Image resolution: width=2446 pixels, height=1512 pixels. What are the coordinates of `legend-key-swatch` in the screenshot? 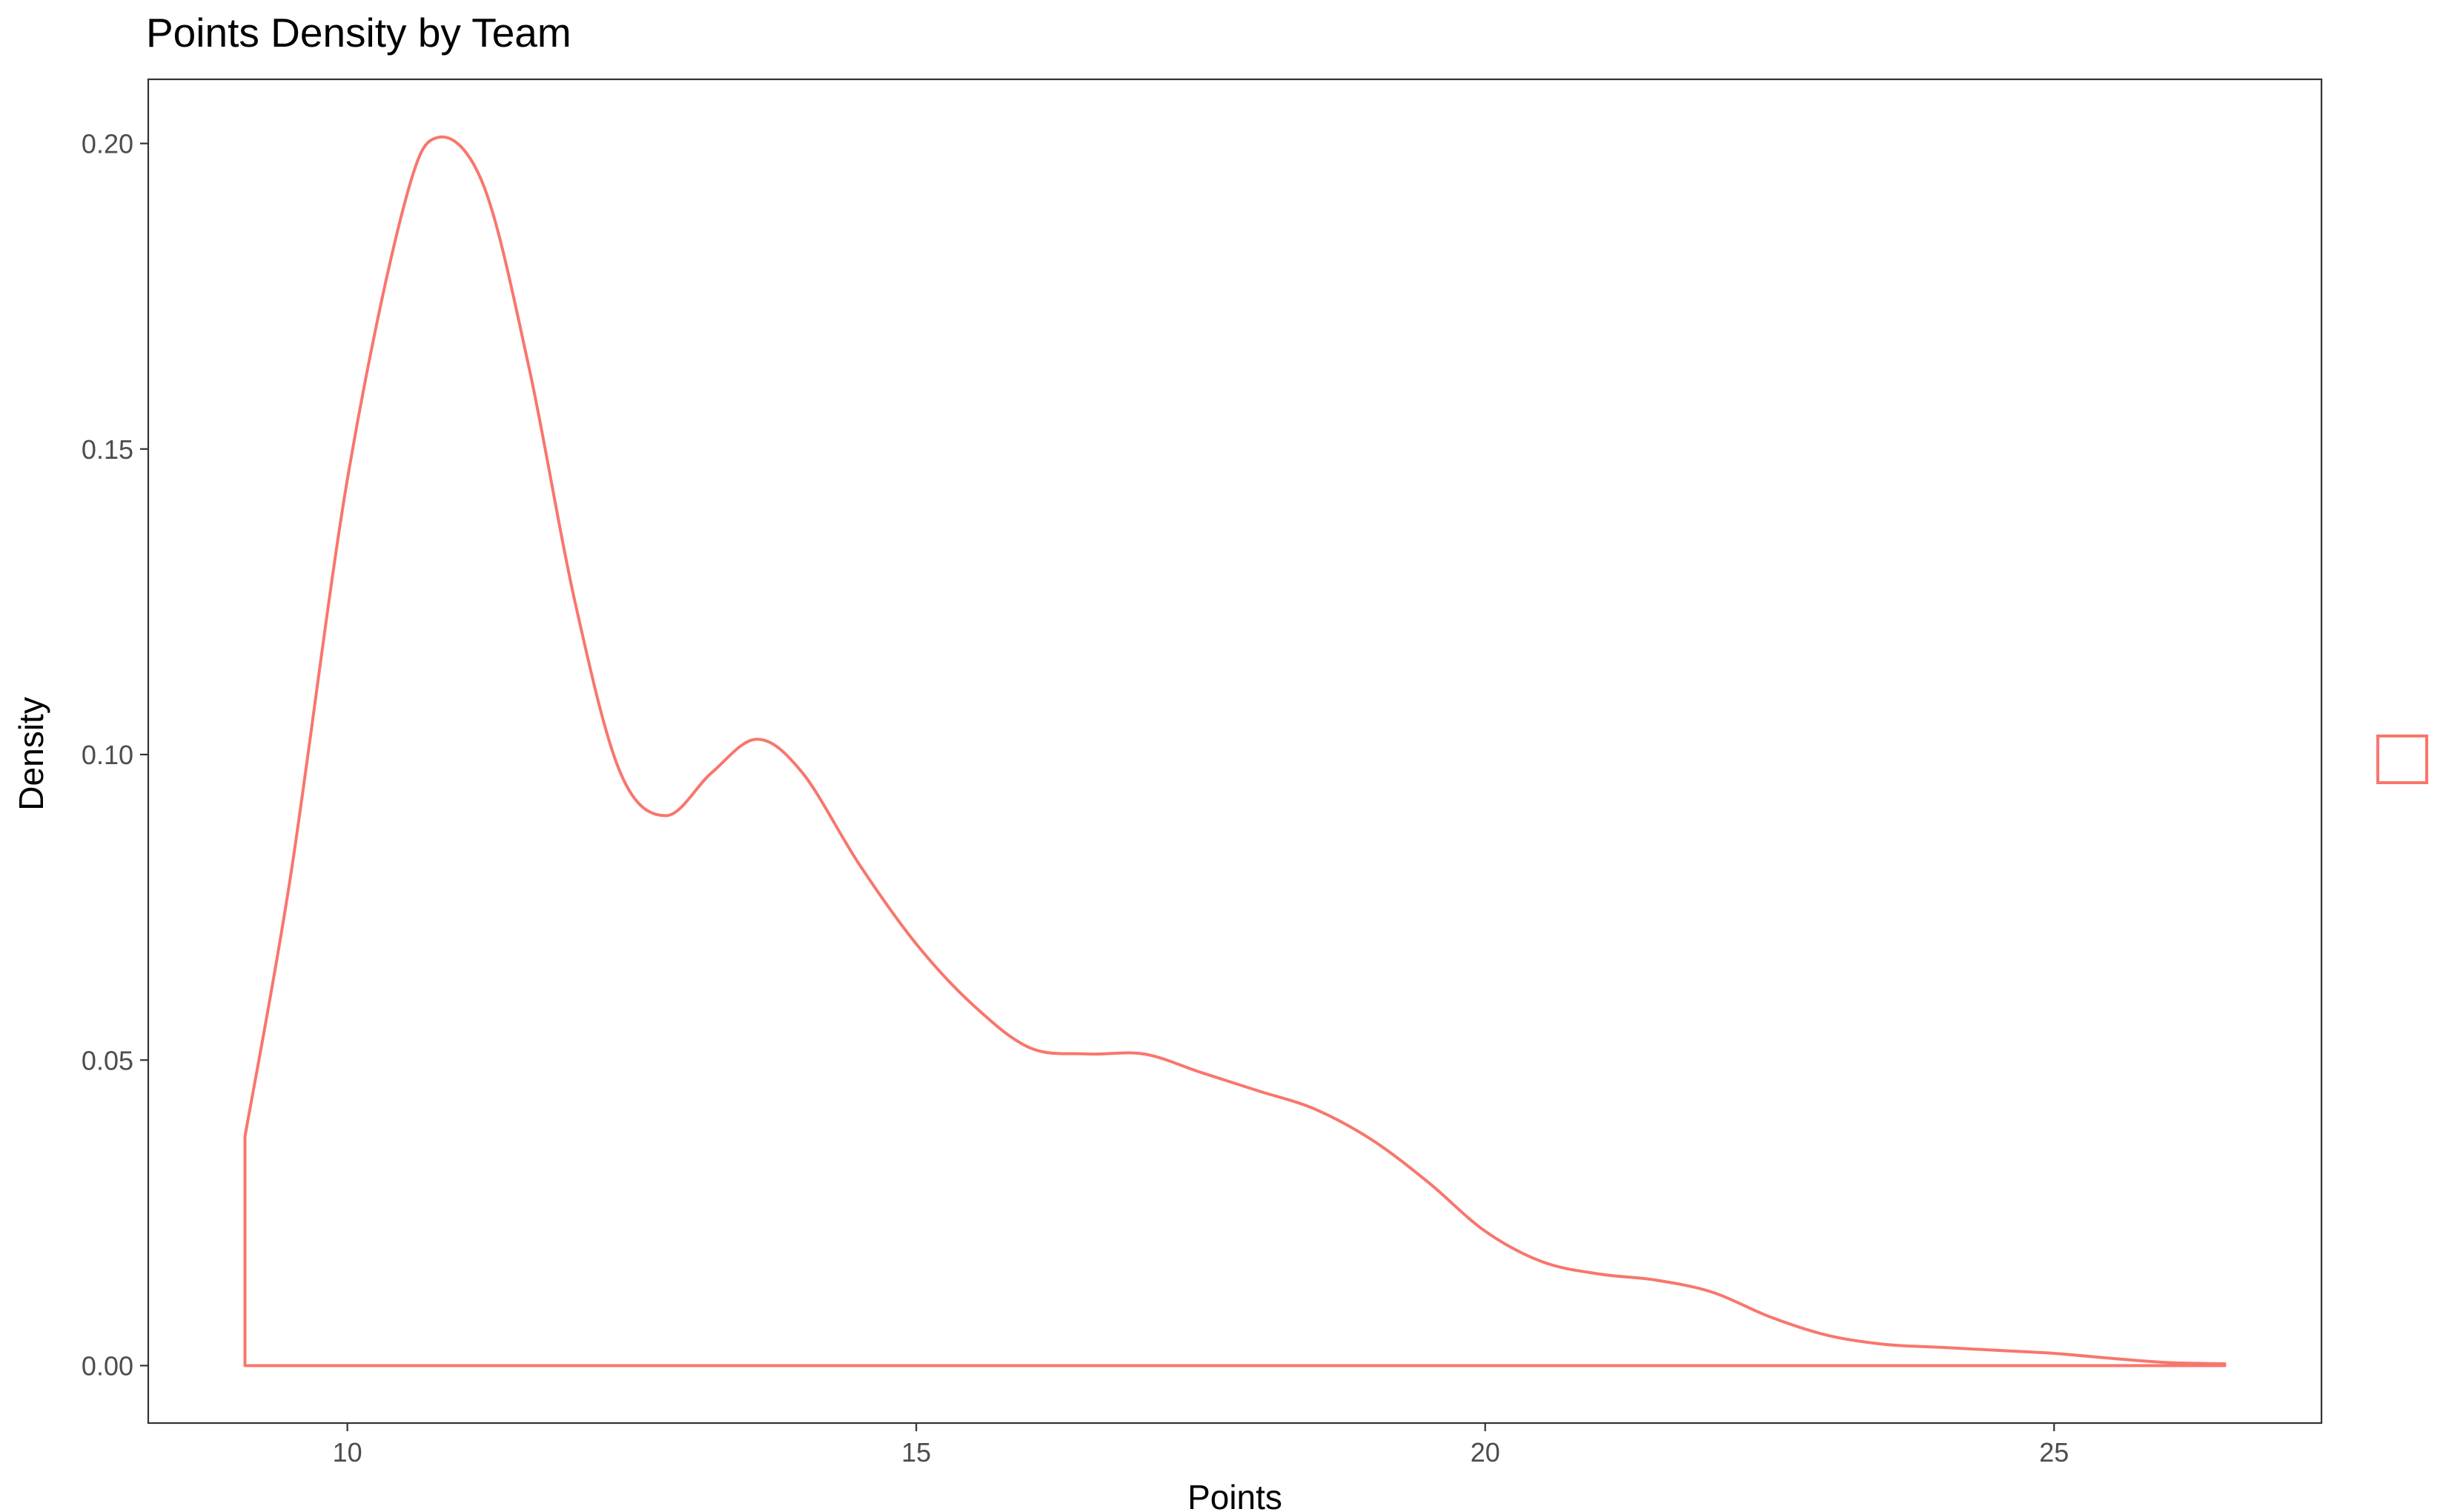 It's located at (2402, 760).